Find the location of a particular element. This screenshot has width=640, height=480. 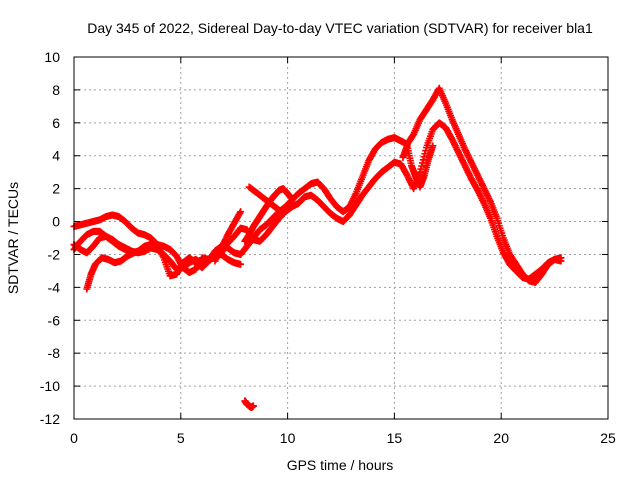

x-tick-label: 10 is located at coordinates (288, 438).